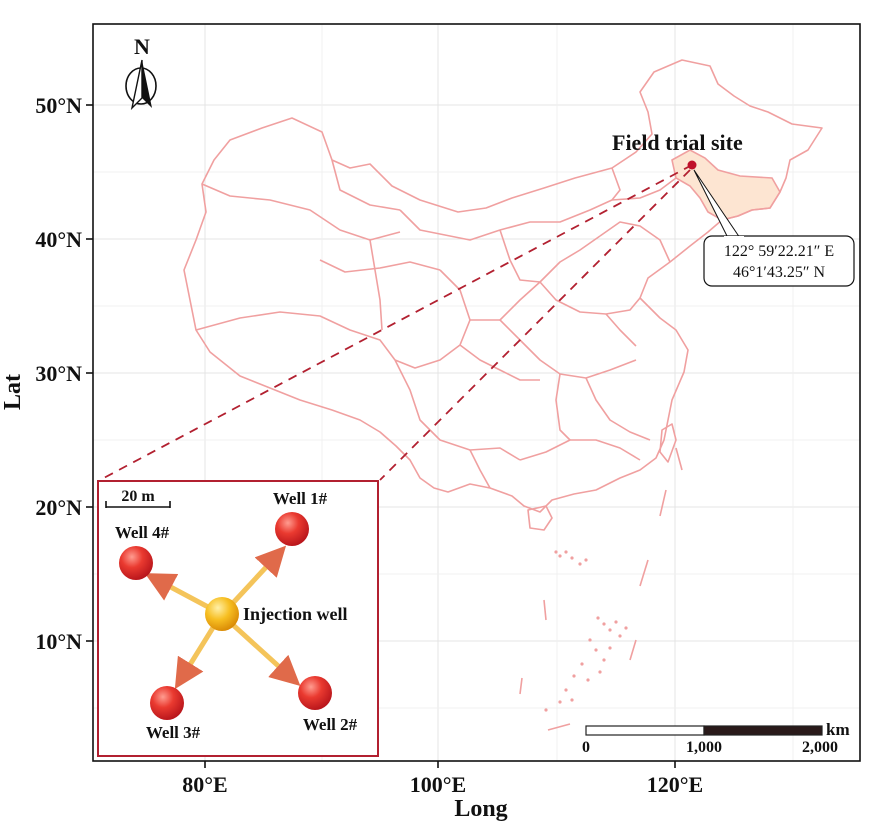 The width and height of the screenshot is (890, 825). Describe the element at coordinates (540, 518) in the screenshot. I see `hainan-island` at that location.